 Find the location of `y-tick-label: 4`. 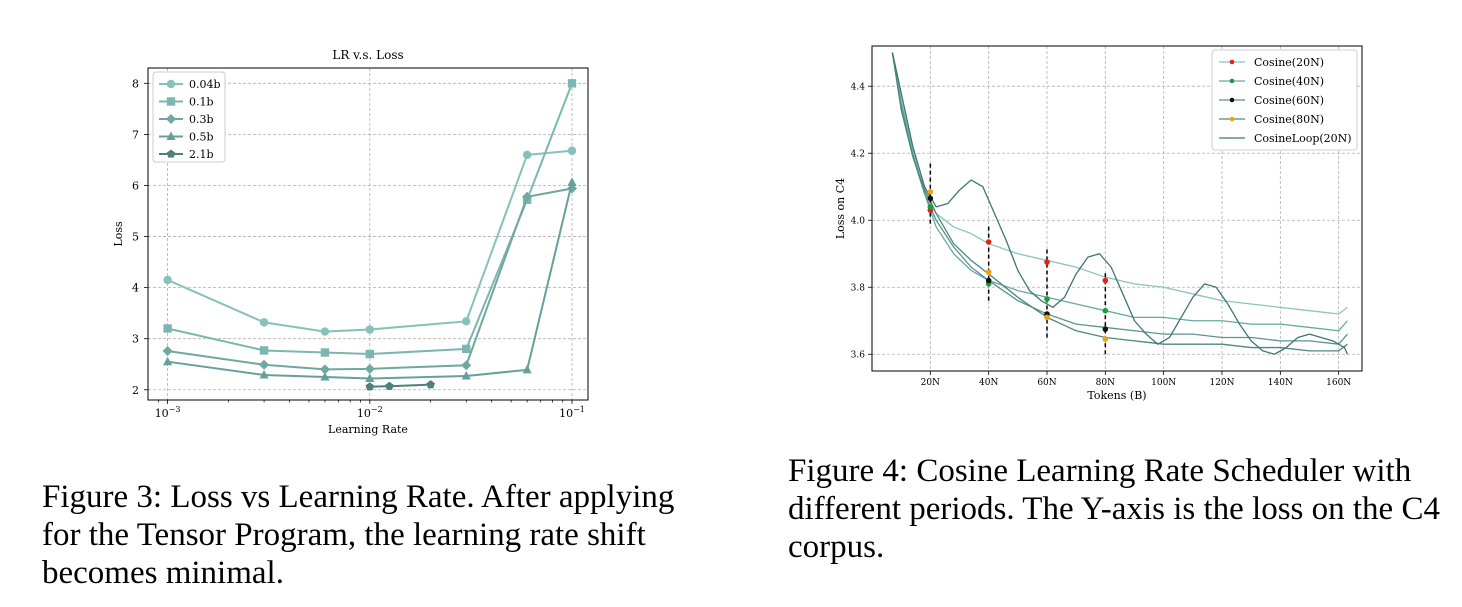

y-tick-label: 4 is located at coordinates (135, 288).